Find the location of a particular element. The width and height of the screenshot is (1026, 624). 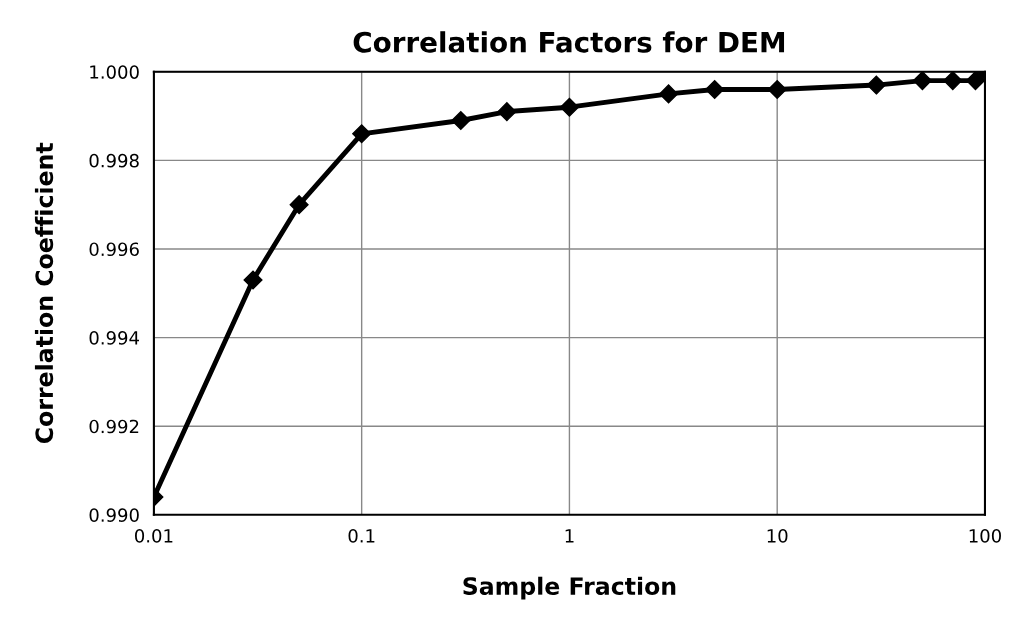

y-axis-title: Correlation Coefficient is located at coordinates (44, 293).